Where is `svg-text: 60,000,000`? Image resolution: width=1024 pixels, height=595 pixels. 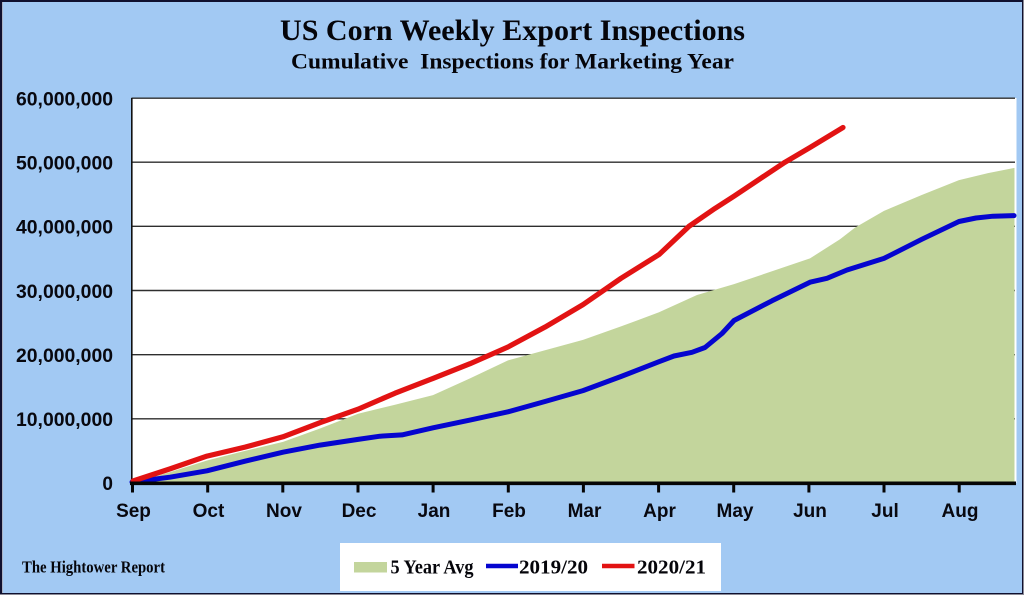
svg-text: 60,000,000 is located at coordinates (64, 99).